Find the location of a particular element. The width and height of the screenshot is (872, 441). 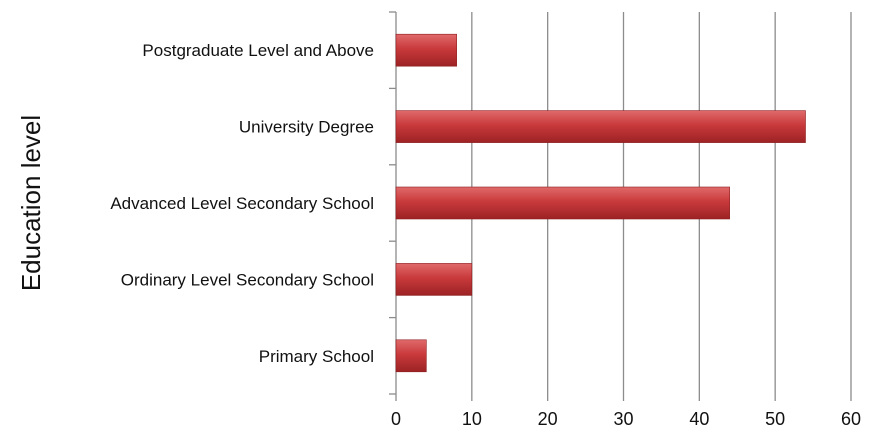

x-tick-label: 50 is located at coordinates (775, 419).